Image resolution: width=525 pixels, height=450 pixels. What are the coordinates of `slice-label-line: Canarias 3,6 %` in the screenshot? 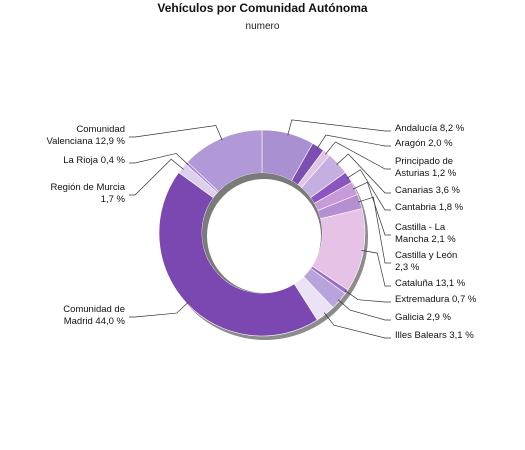 It's located at (428, 190).